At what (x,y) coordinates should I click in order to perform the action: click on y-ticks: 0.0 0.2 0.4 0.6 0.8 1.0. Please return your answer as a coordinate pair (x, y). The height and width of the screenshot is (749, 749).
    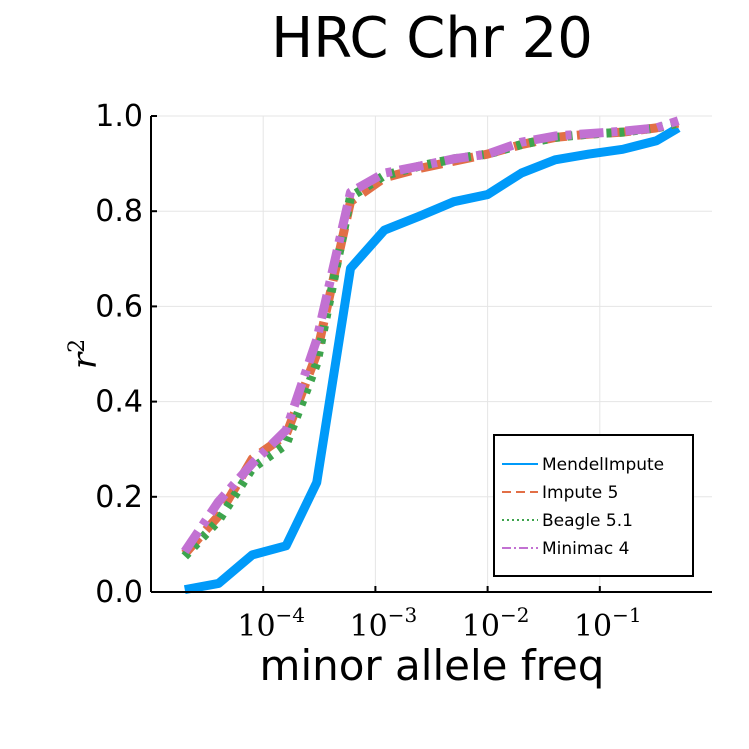
    Looking at the image, I should click on (126, 354).